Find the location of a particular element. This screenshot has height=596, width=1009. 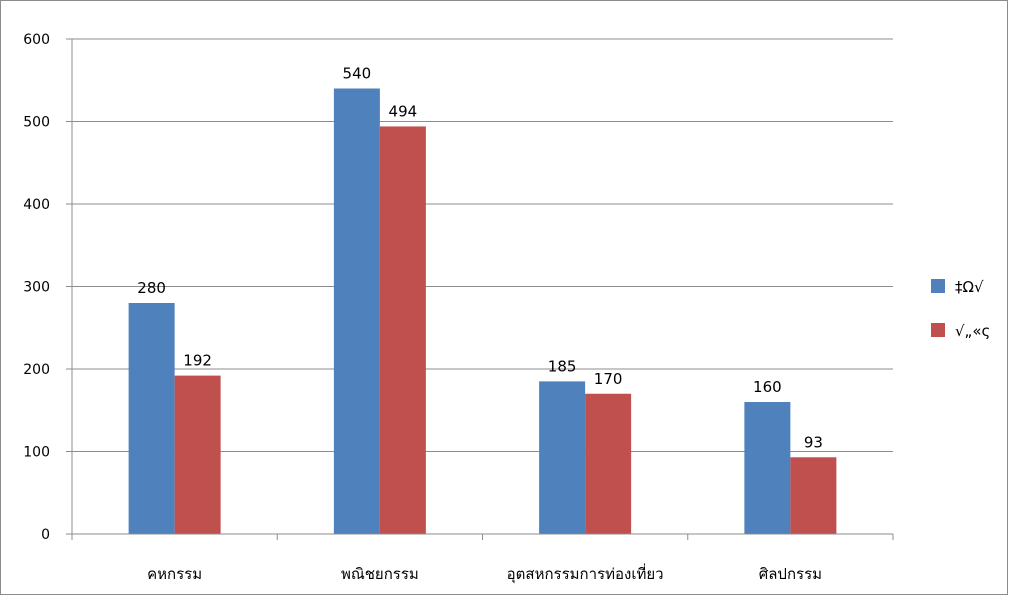

y-tick-label: 100 is located at coordinates (36, 453).